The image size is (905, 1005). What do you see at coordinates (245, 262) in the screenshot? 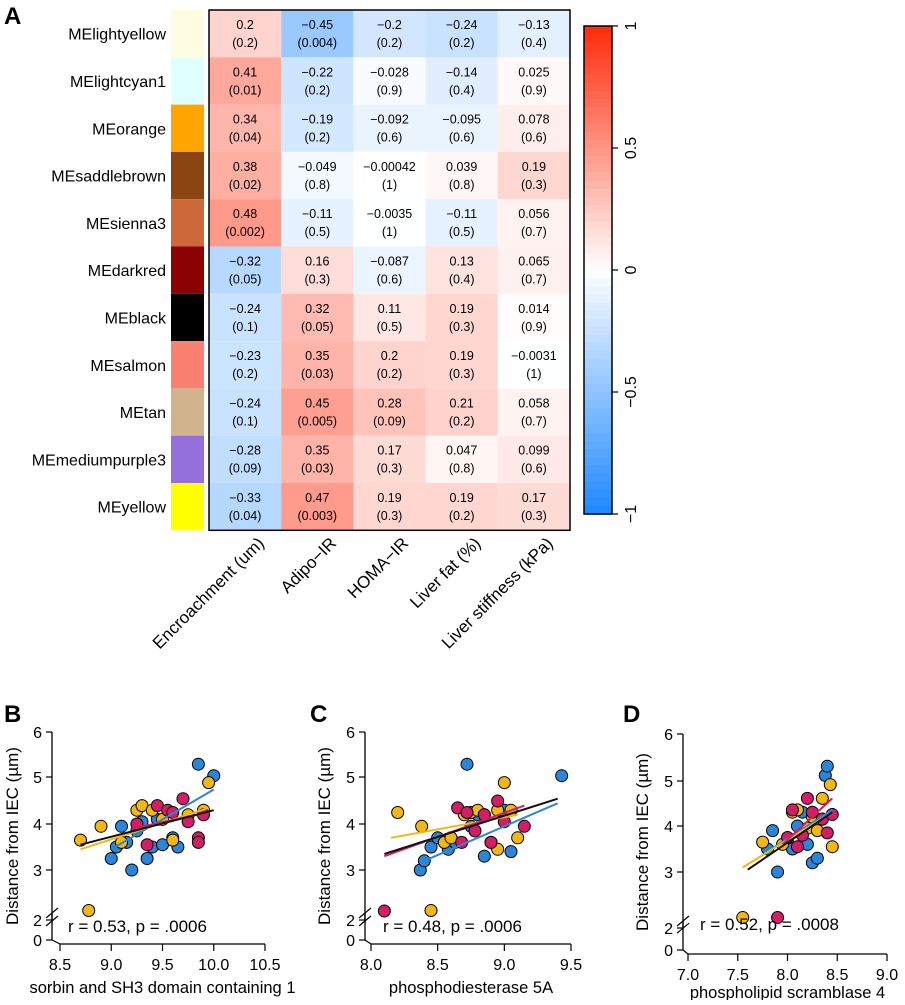
I see `cell-correlation-label: −0.32` at bounding box center [245, 262].